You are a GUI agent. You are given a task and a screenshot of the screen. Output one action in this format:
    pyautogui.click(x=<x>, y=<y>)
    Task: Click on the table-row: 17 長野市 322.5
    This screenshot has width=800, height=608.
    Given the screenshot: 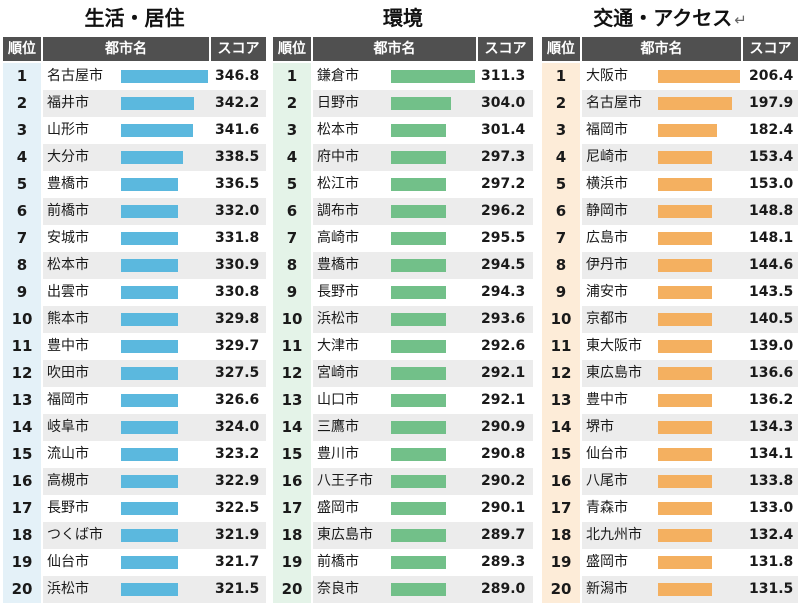 What is the action you would take?
    pyautogui.click(x=134, y=508)
    